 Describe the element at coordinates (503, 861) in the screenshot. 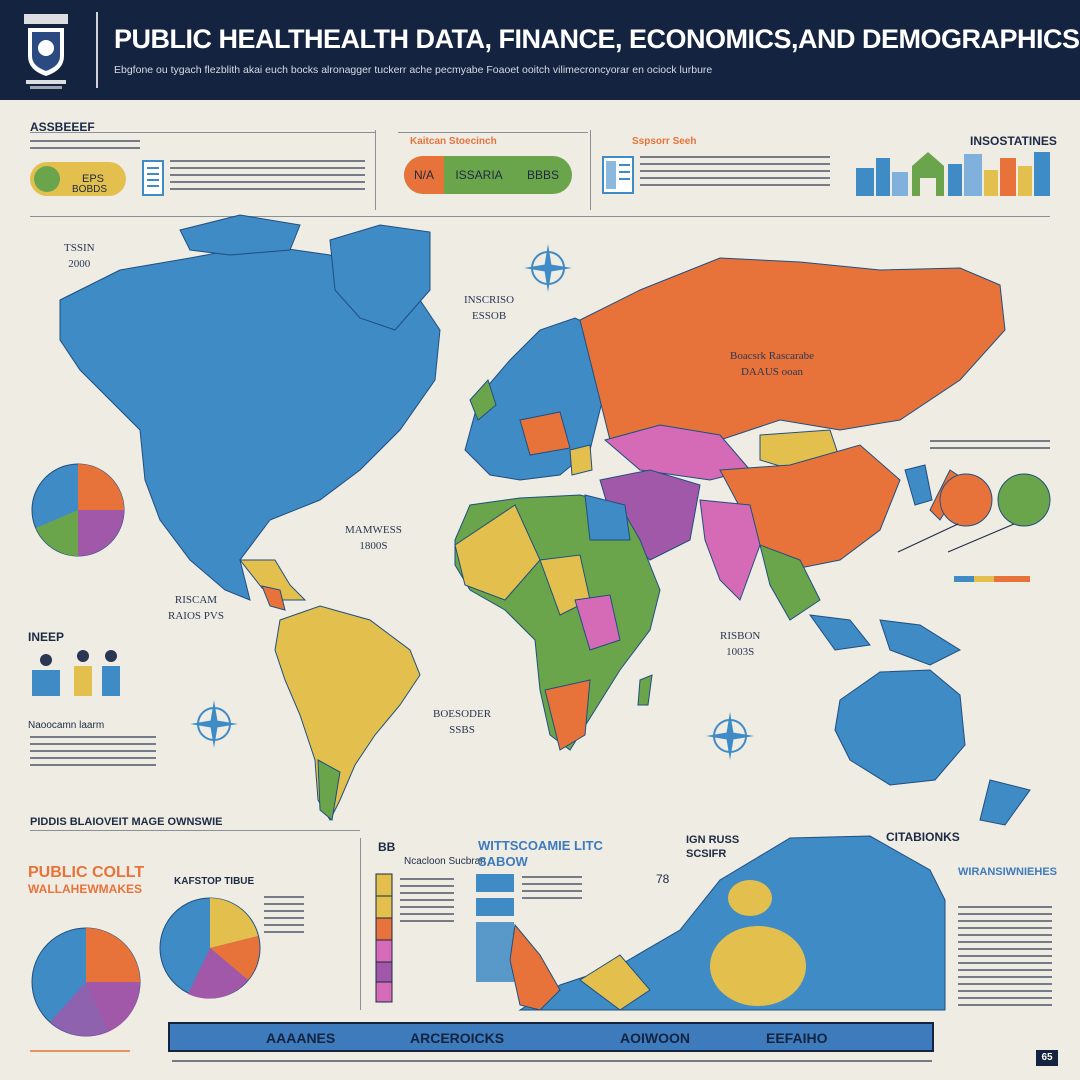

I see `bottom-center-subtitle: SABOW` at that location.